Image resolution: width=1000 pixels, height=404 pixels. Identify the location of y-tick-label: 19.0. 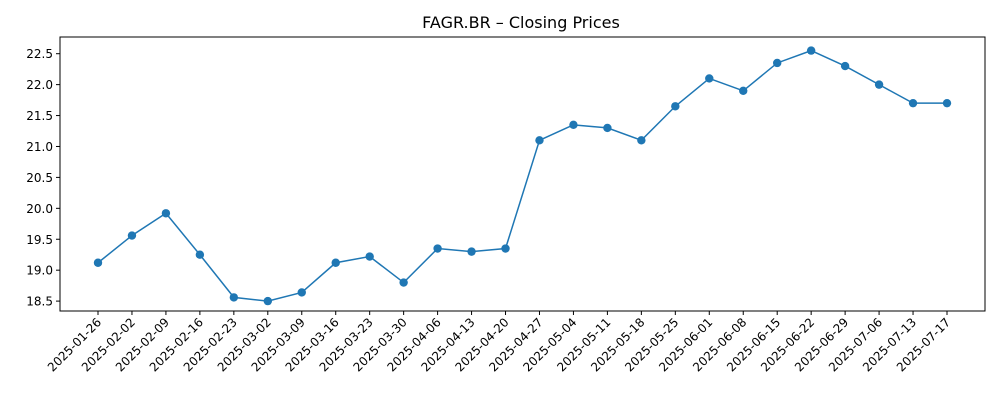
(39, 271).